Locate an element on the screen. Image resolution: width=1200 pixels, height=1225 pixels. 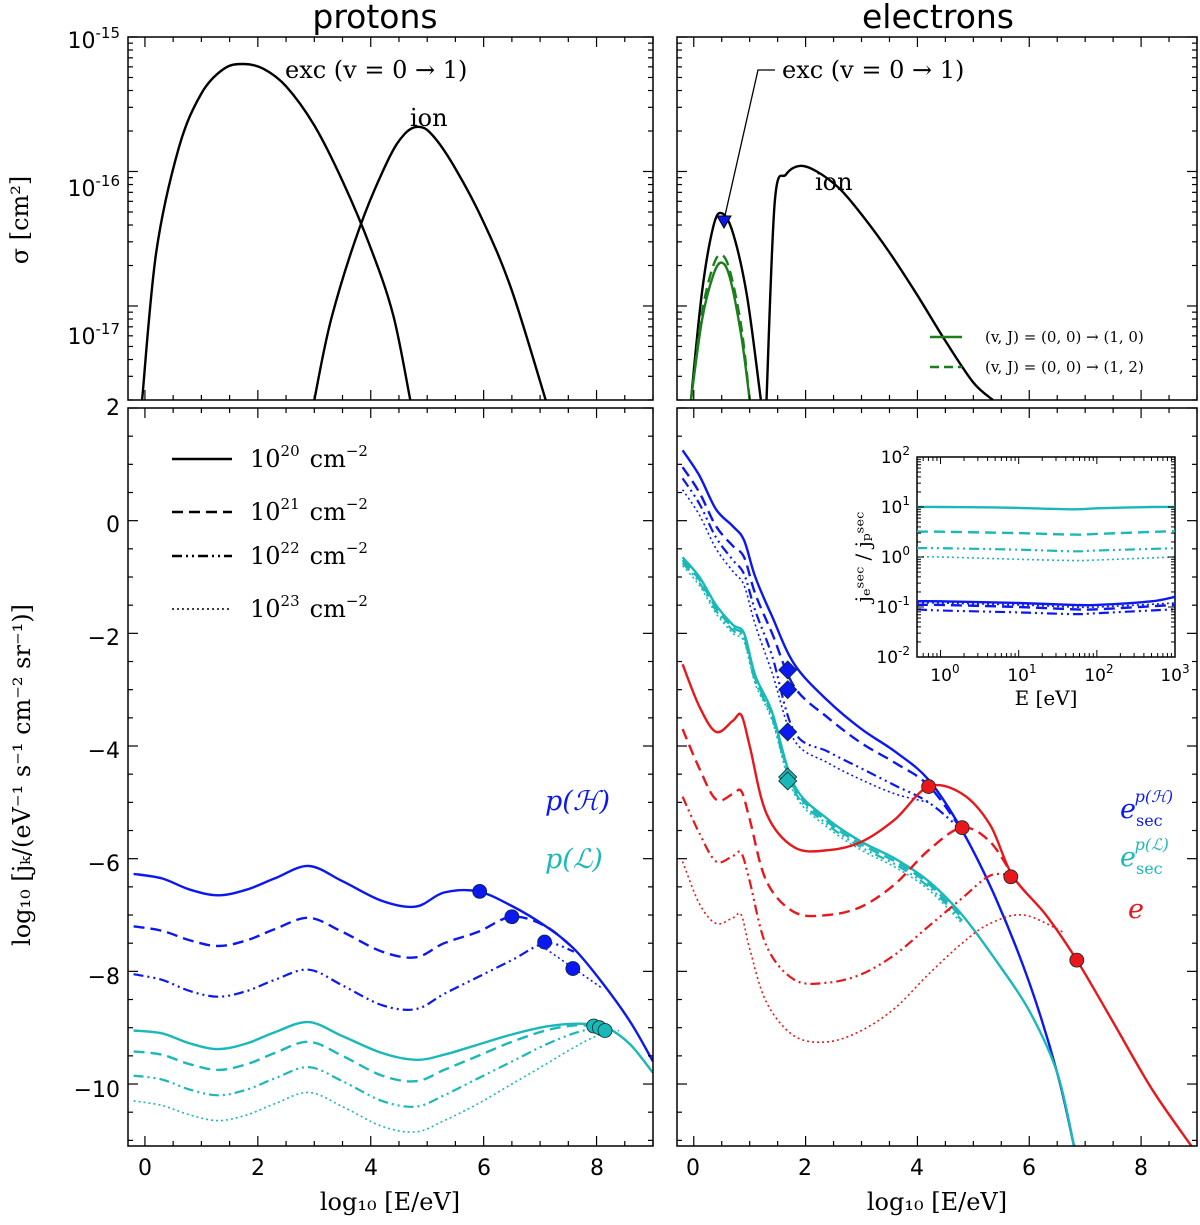
inset-curves is located at coordinates (1046, 560).